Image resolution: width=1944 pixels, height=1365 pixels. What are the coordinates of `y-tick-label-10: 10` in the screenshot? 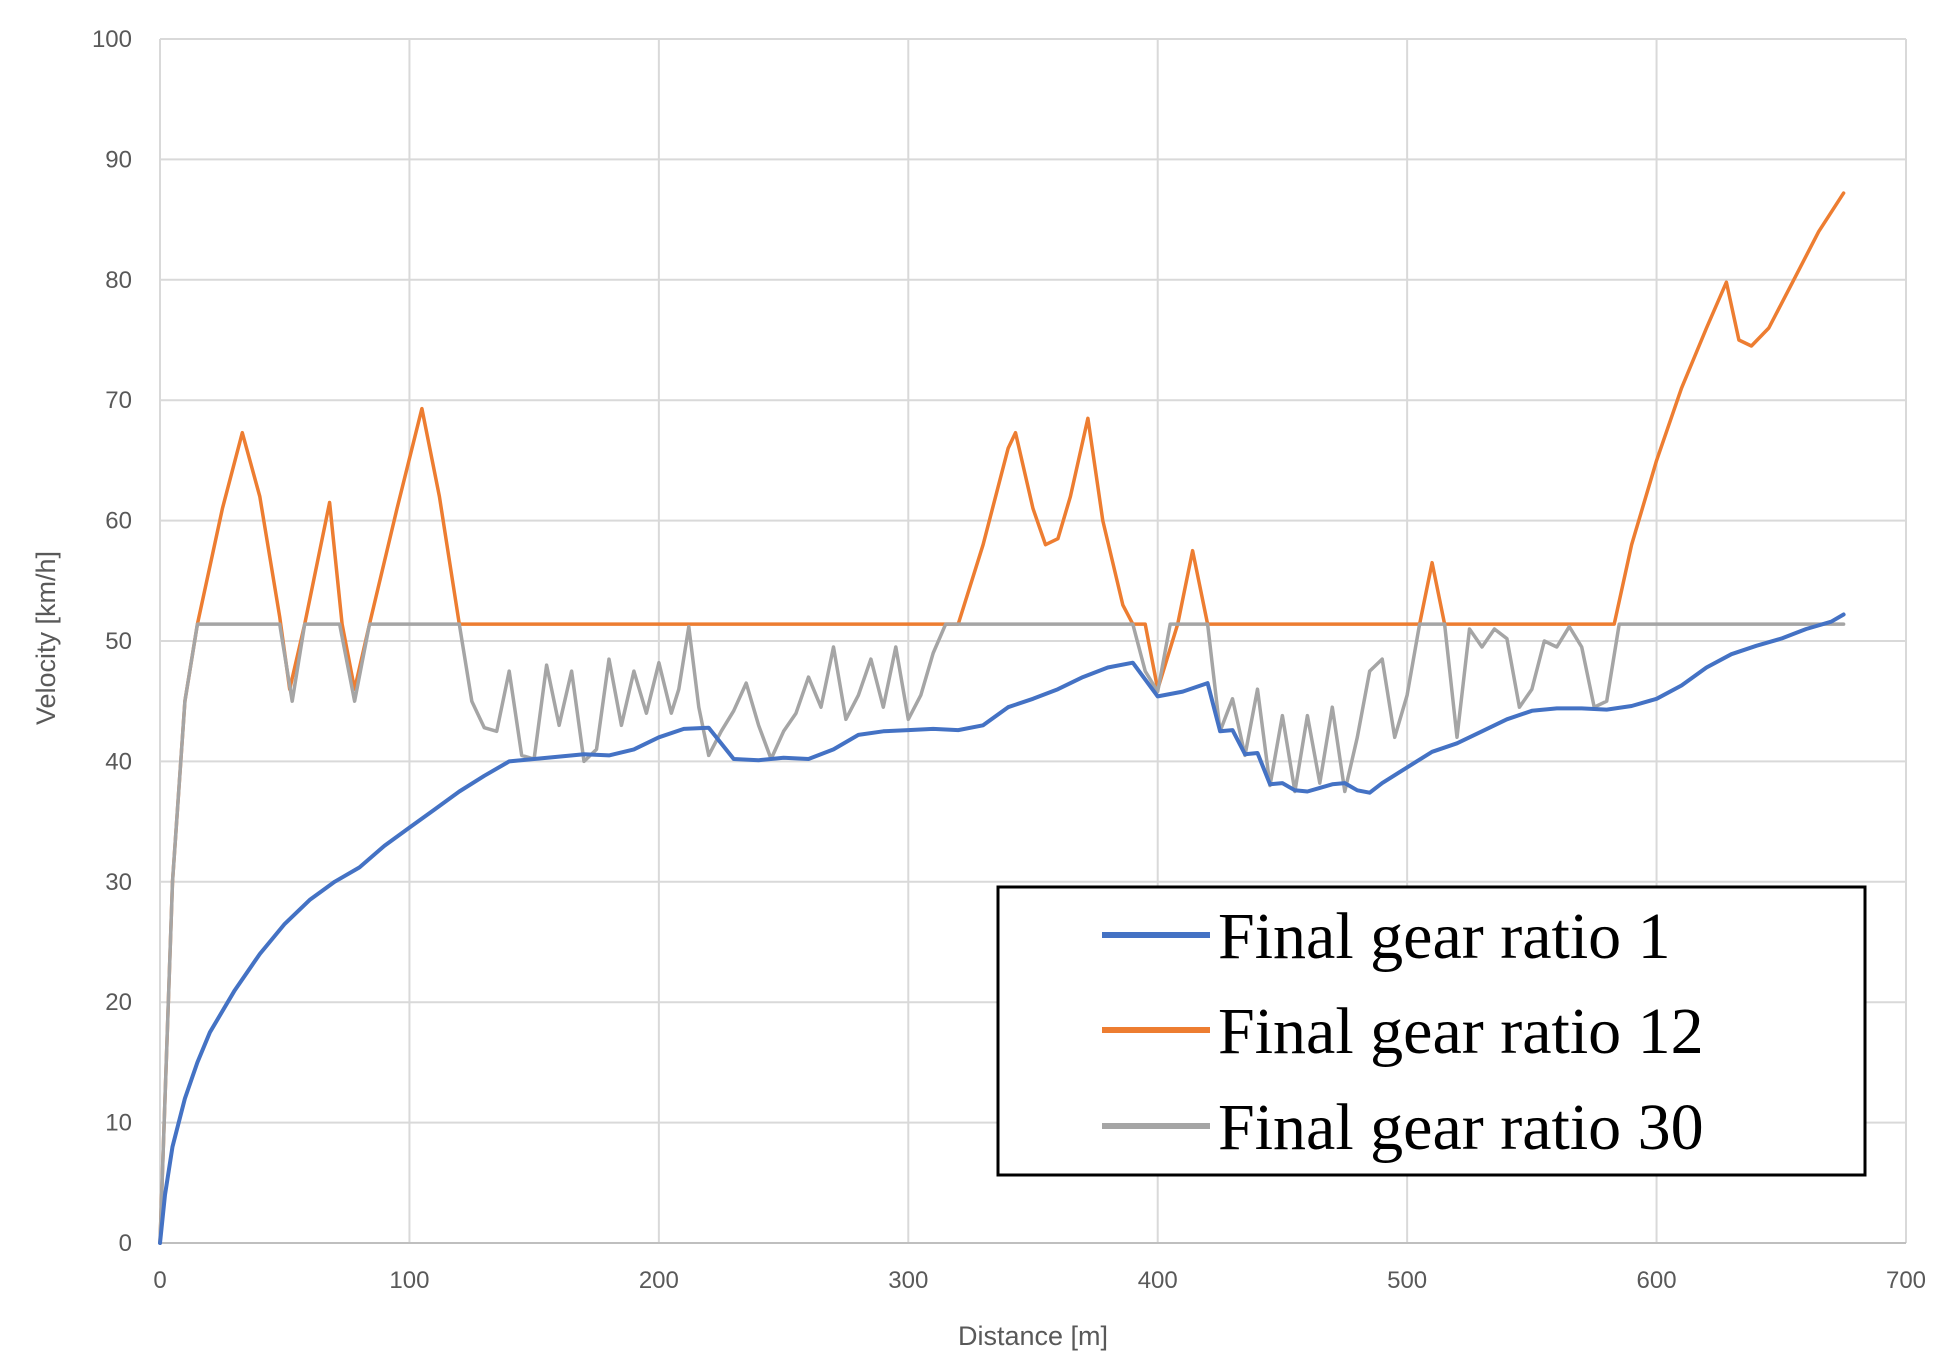 It's located at (118, 1123).